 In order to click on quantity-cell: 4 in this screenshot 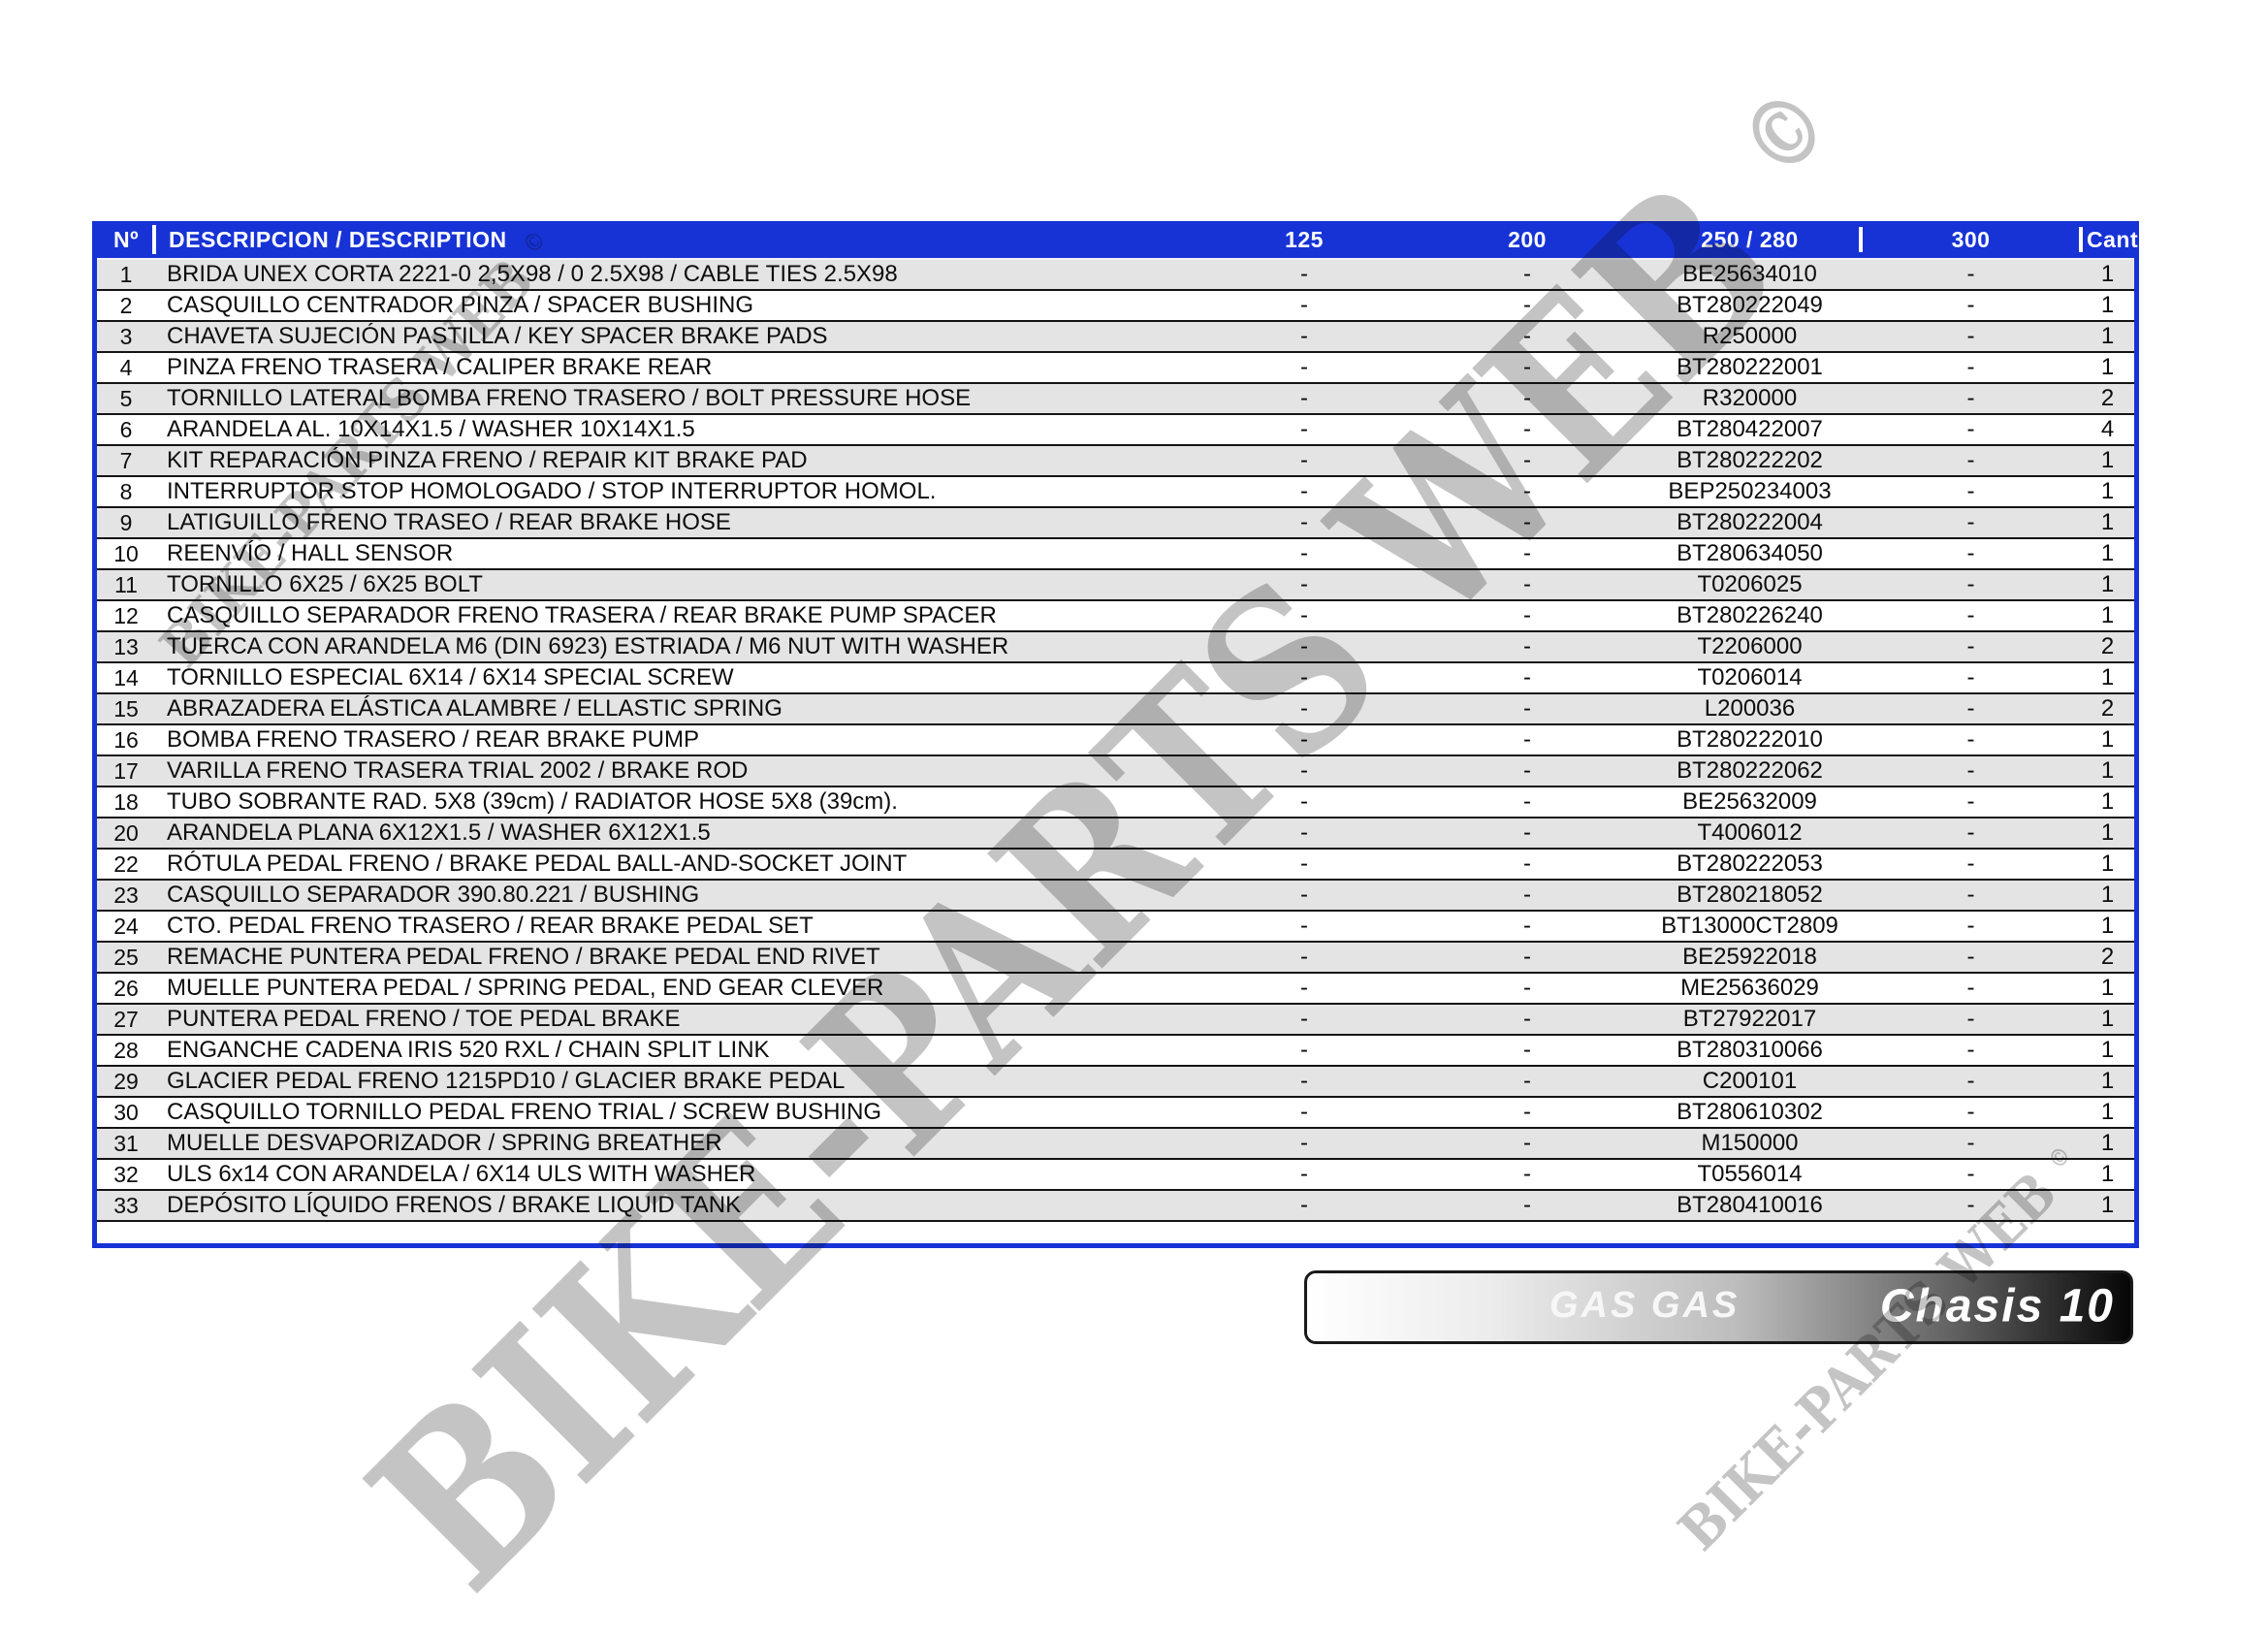, I will do `click(2107, 429)`.